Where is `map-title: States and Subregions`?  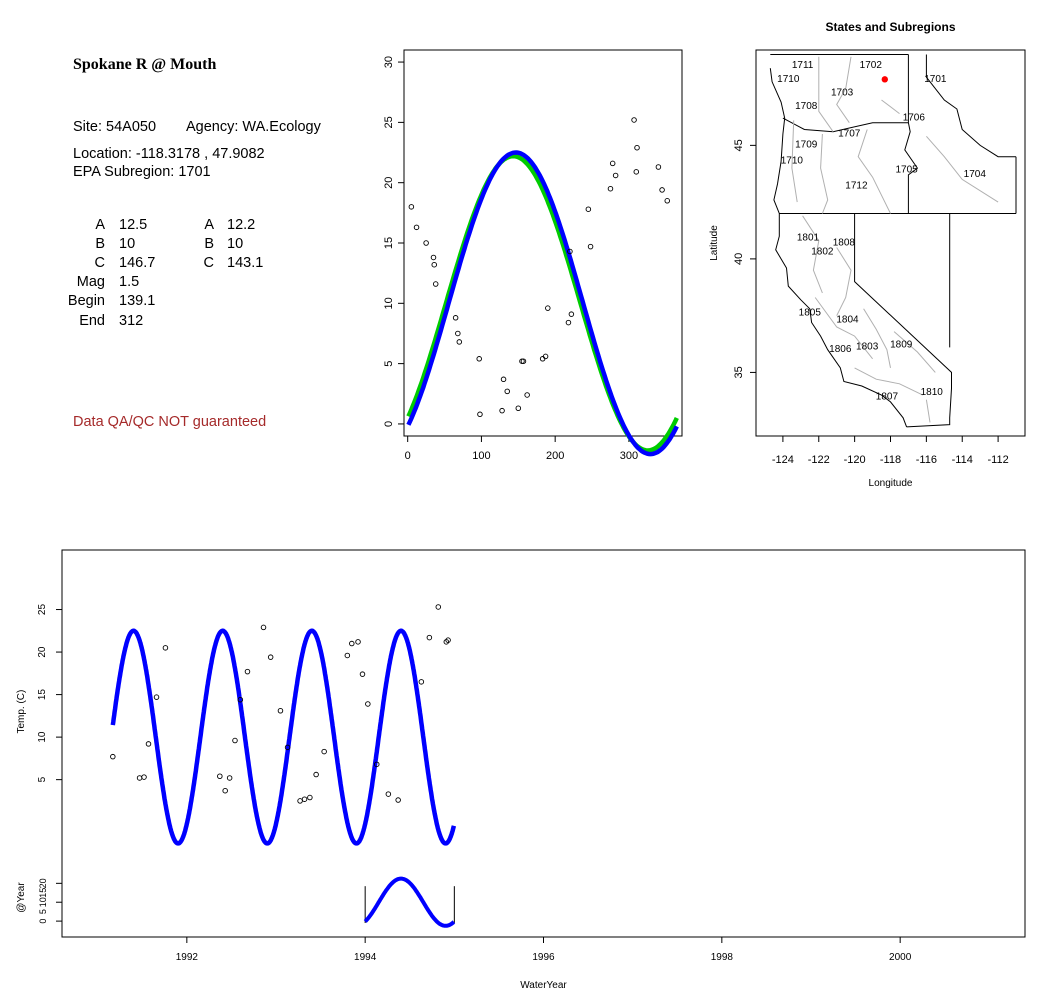
map-title: States and Subregions is located at coordinates (890, 27).